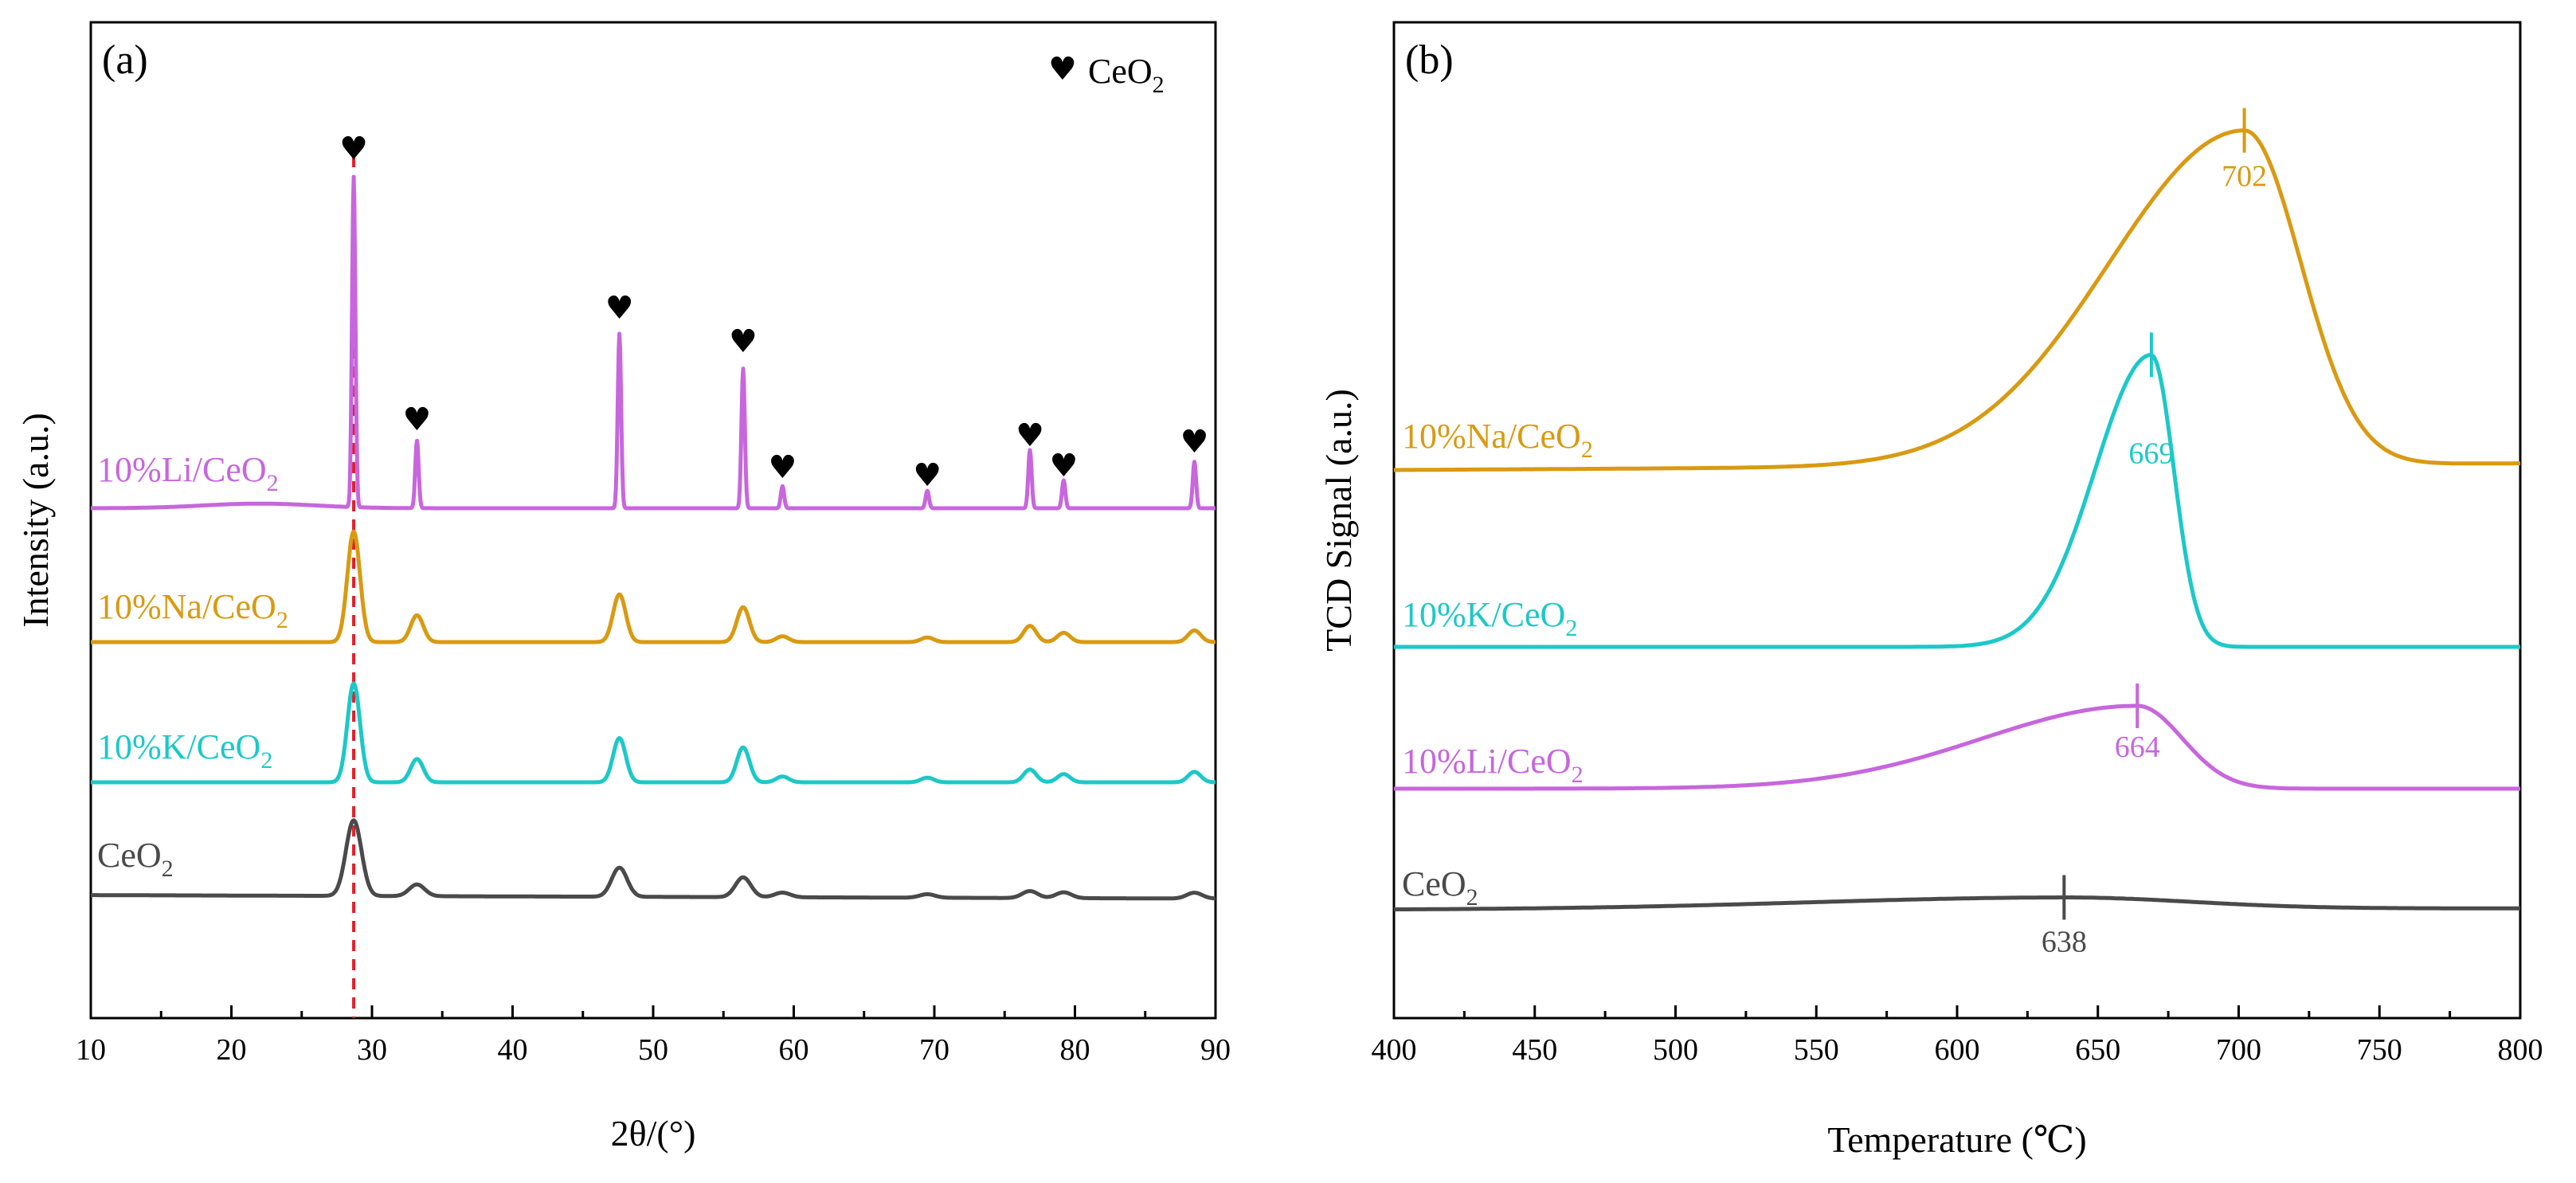 The image size is (2576, 1183). Describe the element at coordinates (188, 473) in the screenshot. I see `xrd-series-label: 10%Li/CeO2` at that location.